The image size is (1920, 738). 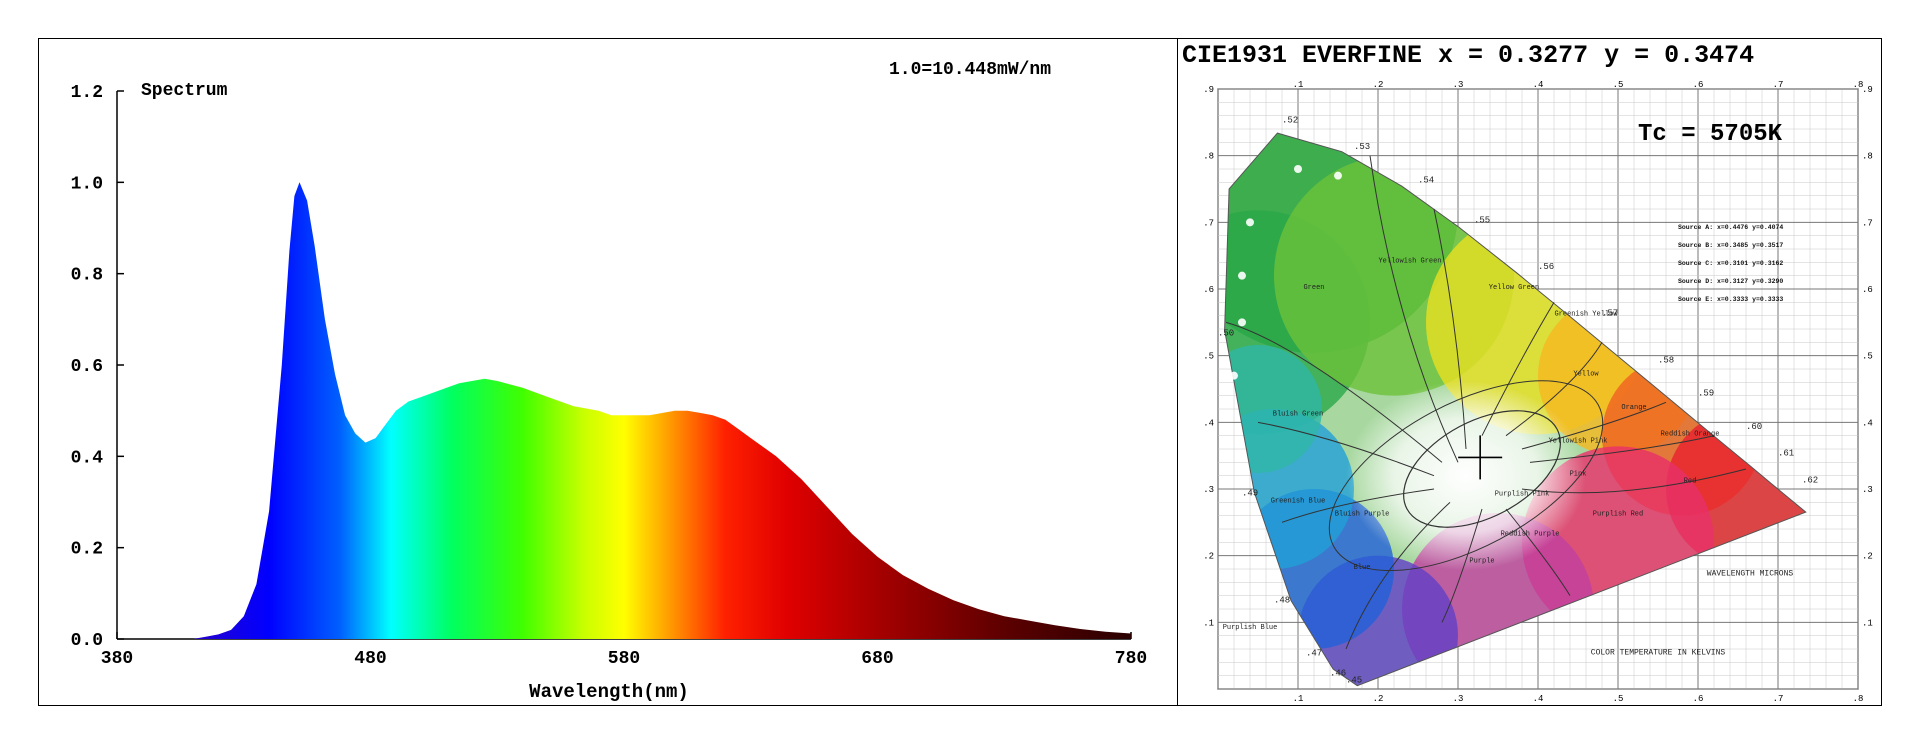 What do you see at coordinates (1867, 223) in the screenshot?
I see `cie-y-tick-label: .7` at bounding box center [1867, 223].